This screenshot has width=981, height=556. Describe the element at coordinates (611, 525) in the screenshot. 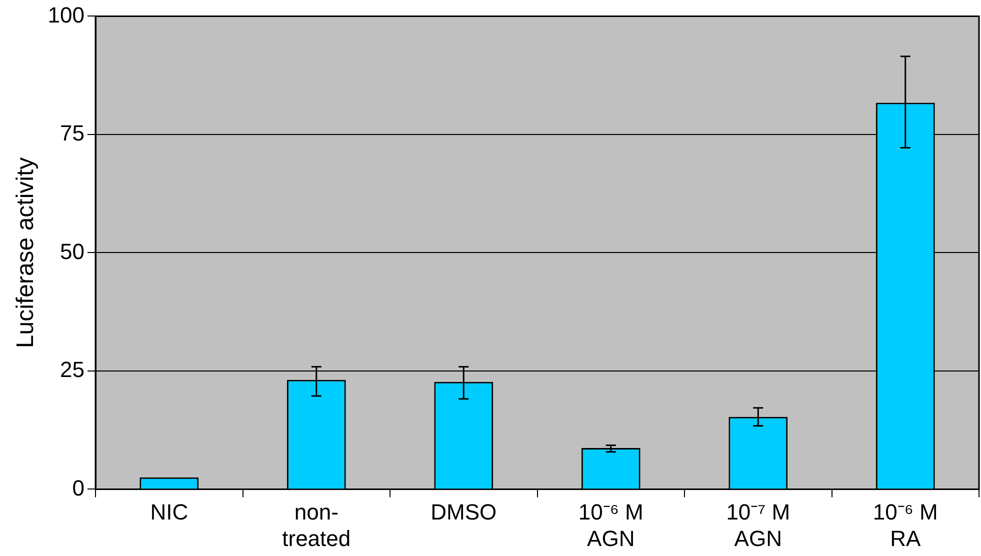

I see `x-tick-label: 10⁻⁶ M AGN` at that location.